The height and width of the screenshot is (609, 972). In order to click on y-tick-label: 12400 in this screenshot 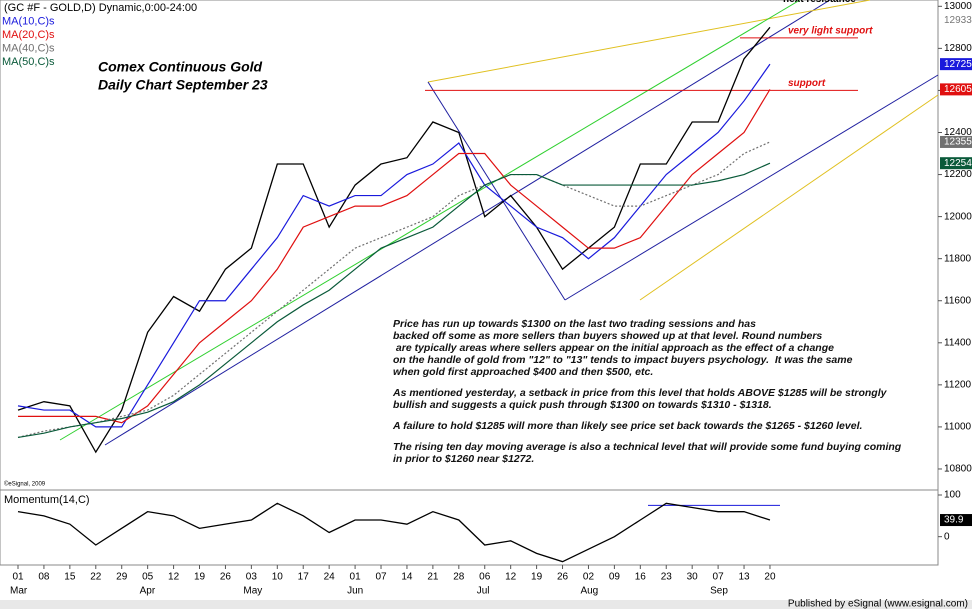, I will do `click(958, 132)`.